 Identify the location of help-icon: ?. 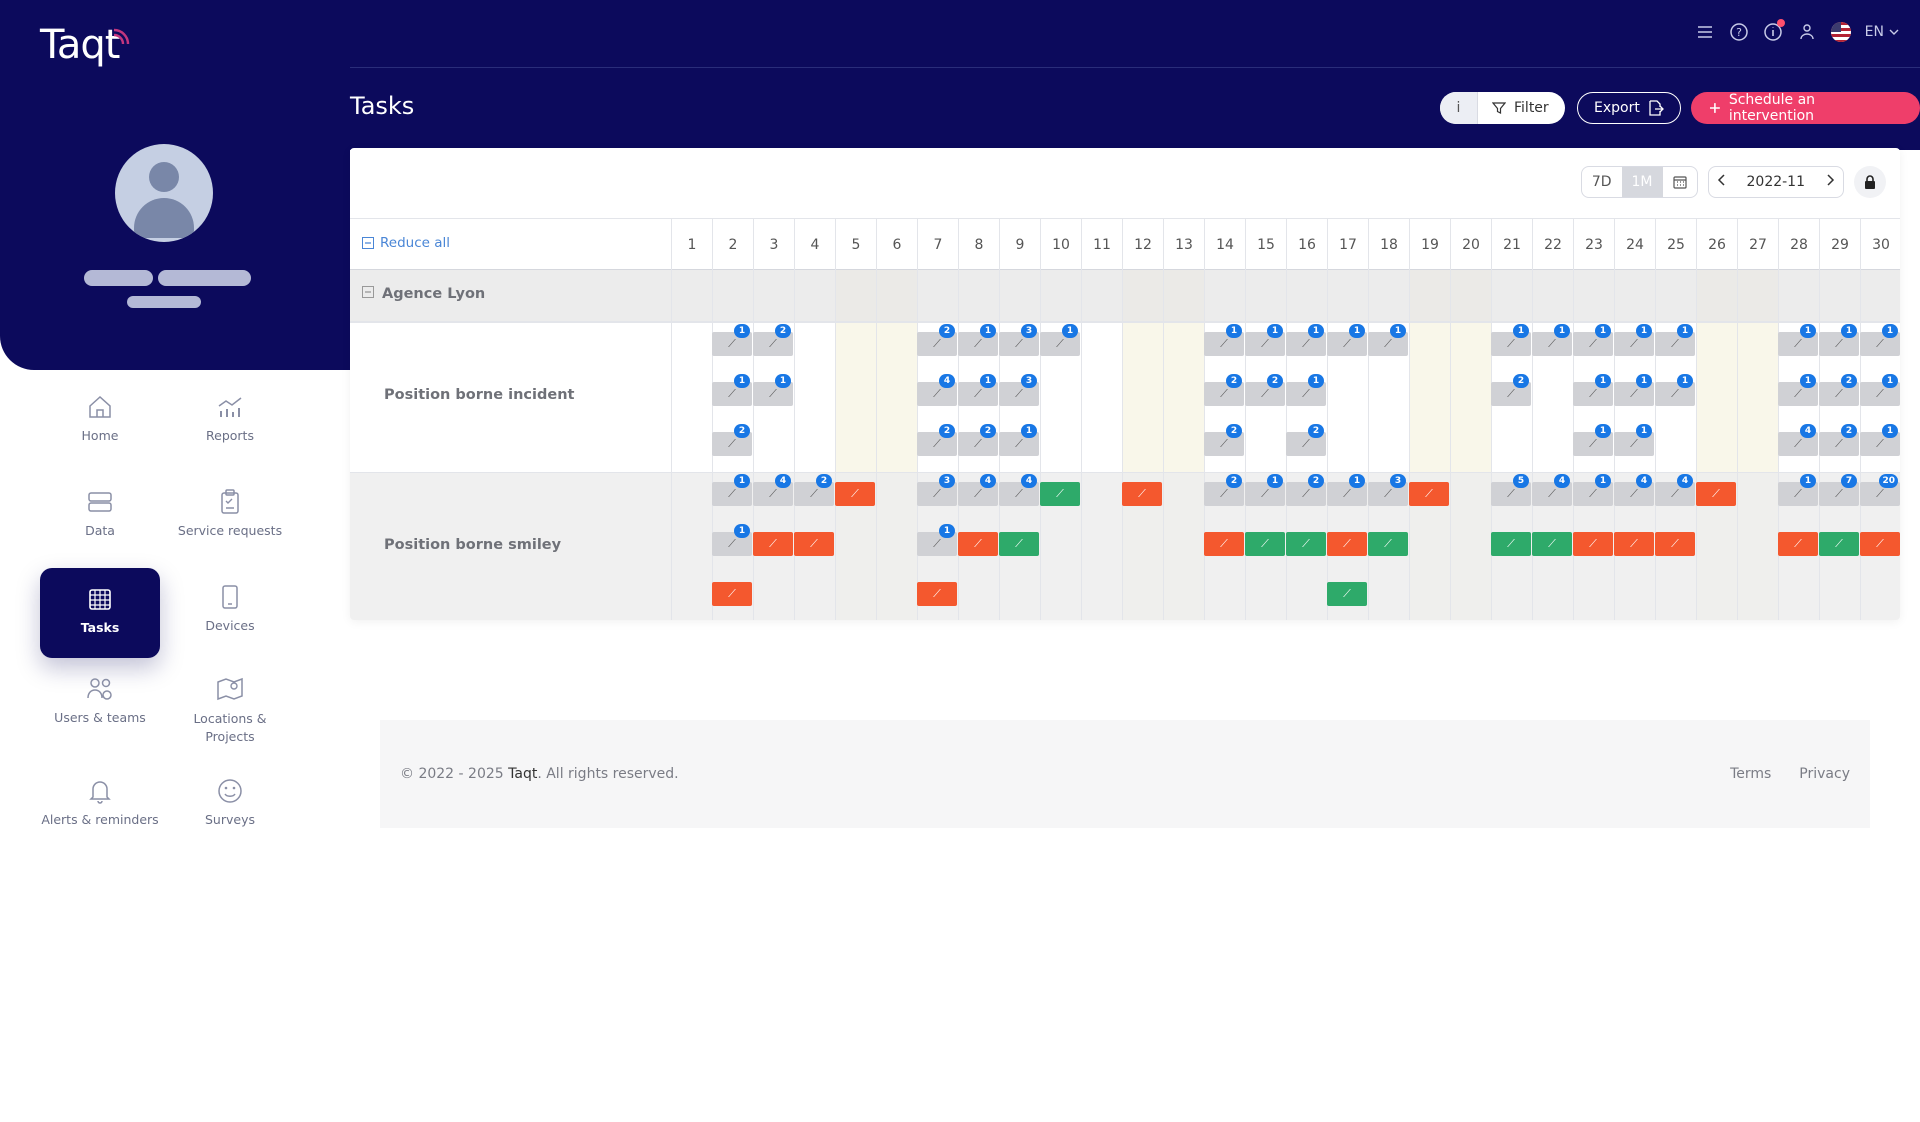
(1739, 32).